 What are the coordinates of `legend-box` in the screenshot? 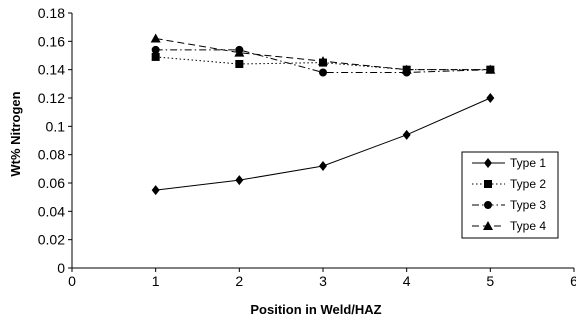 It's located at (510, 195).